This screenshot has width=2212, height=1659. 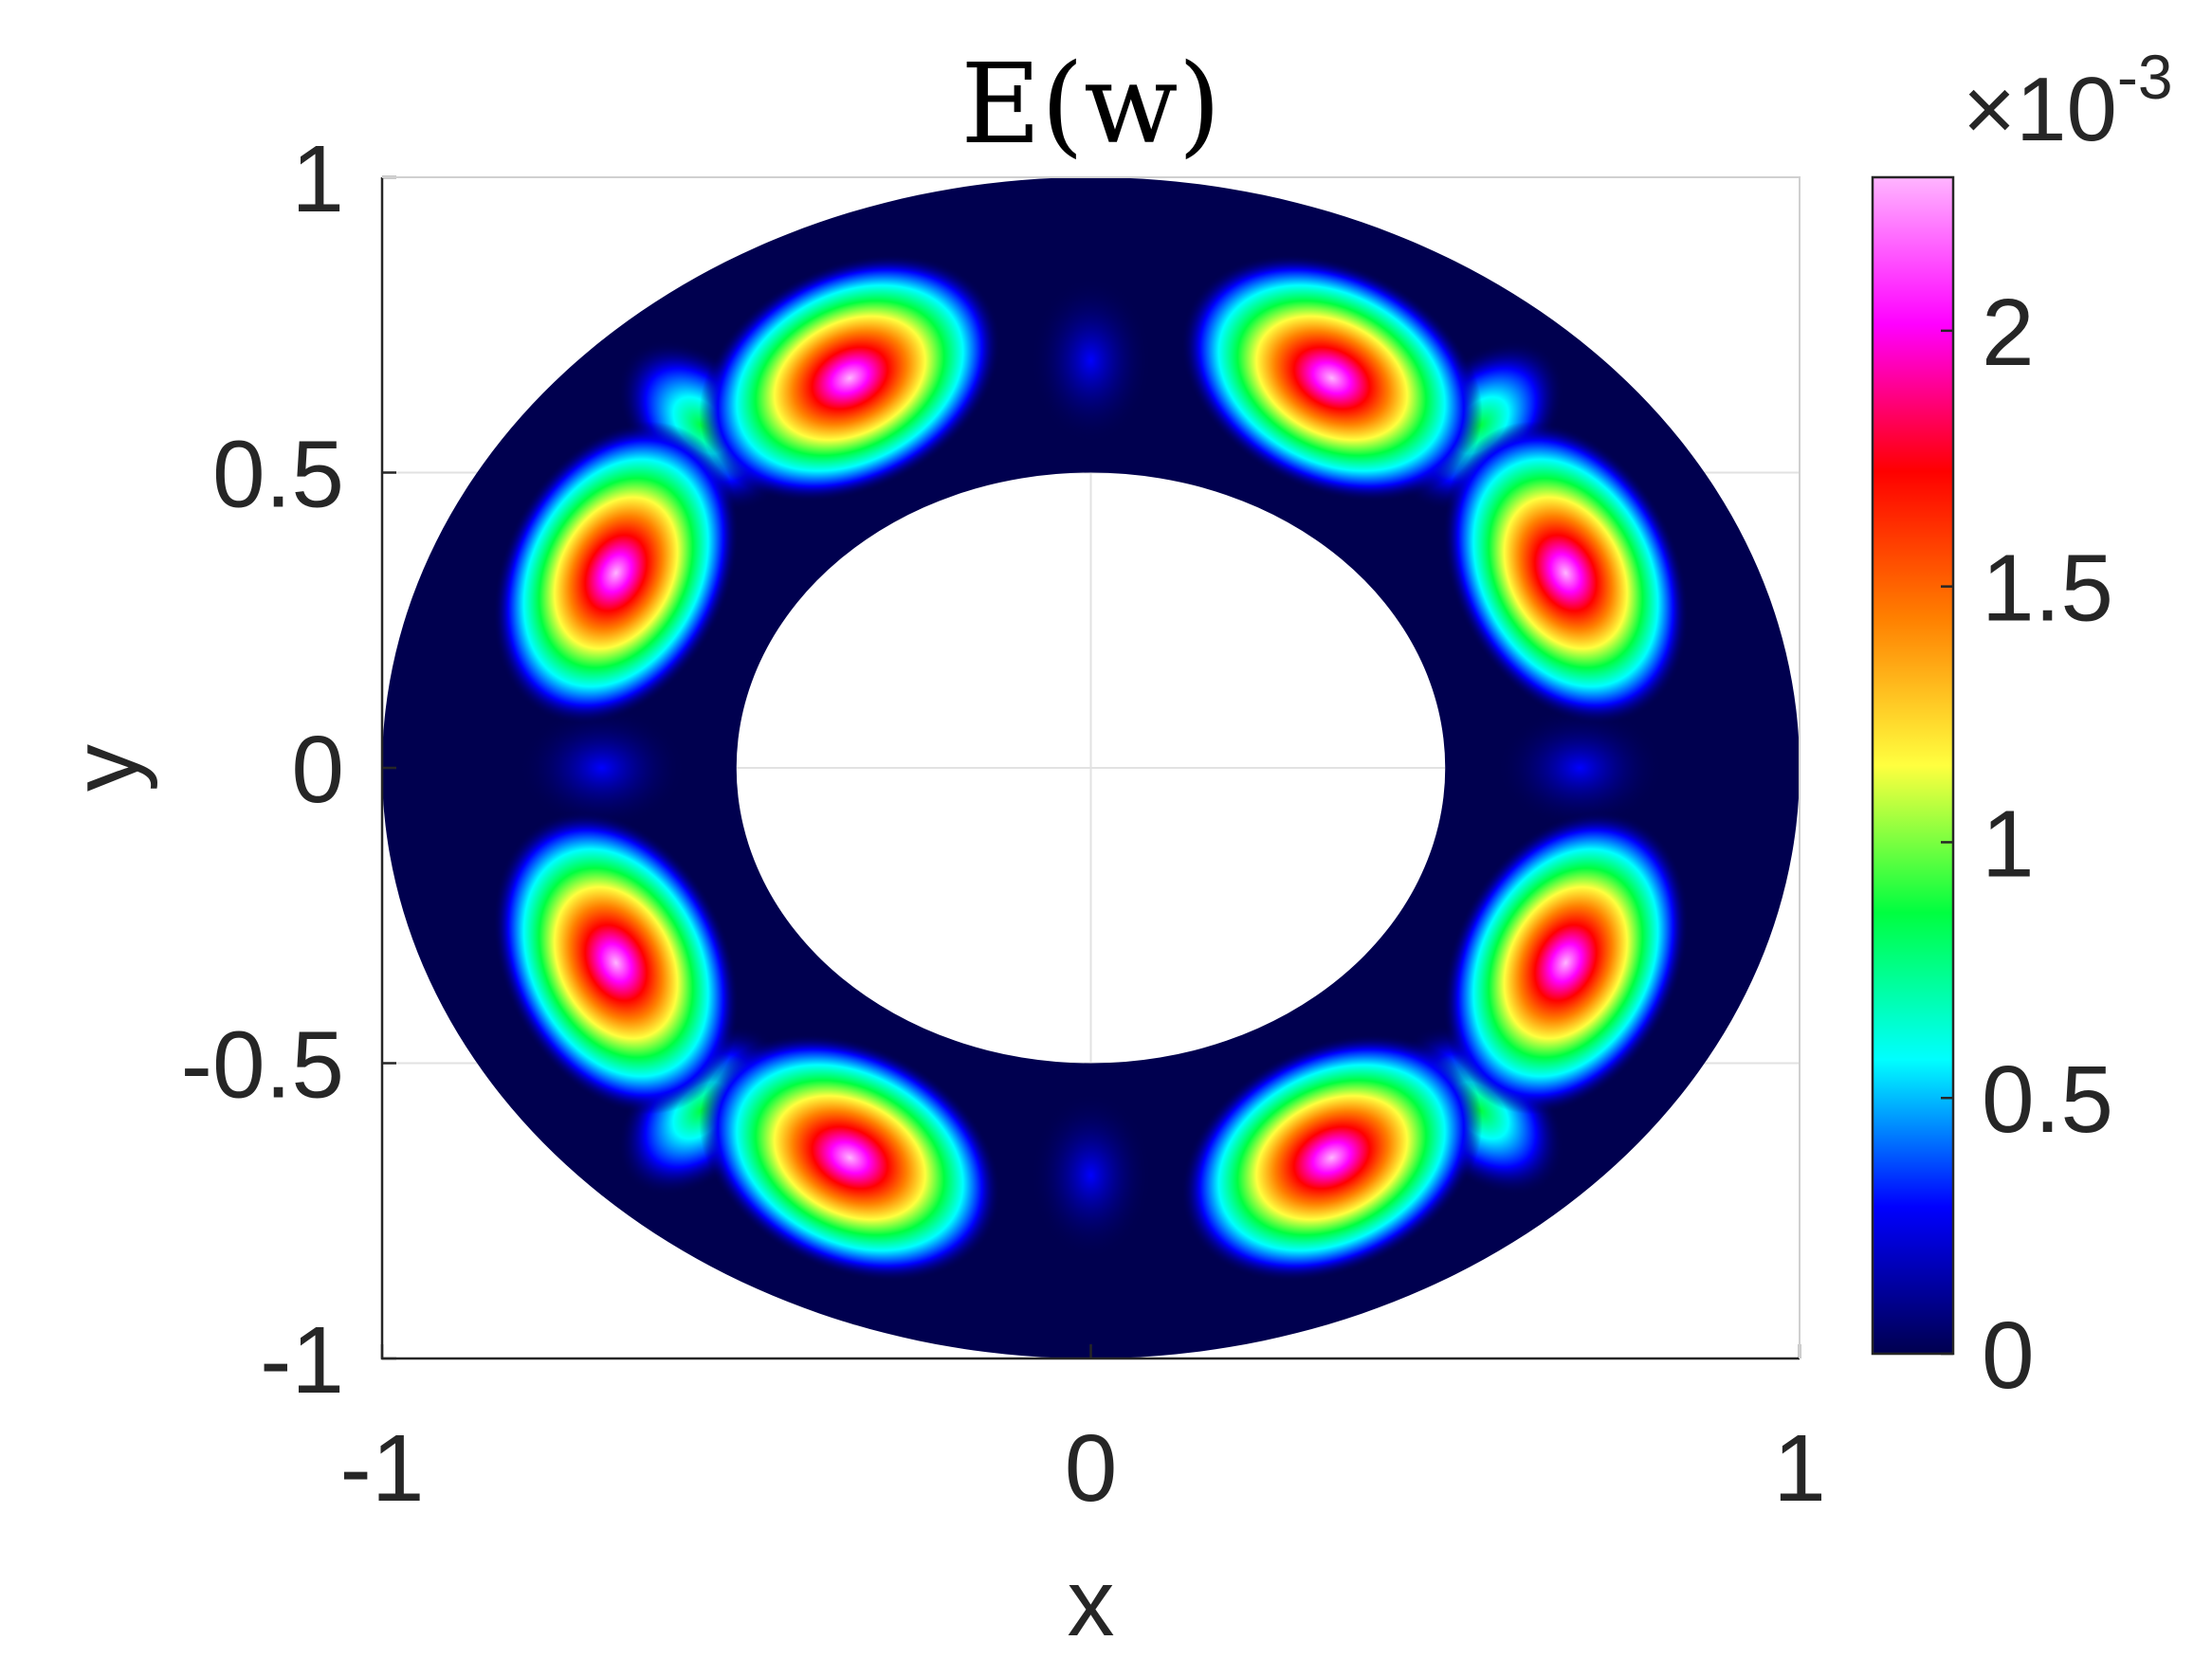 I want to click on y-axis-label: y, so click(x=105, y=768).